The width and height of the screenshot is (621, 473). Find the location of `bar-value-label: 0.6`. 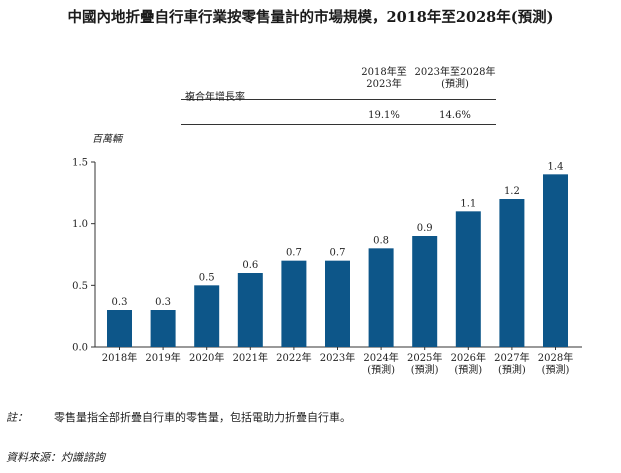

bar-value-label: 0.6 is located at coordinates (250, 265).